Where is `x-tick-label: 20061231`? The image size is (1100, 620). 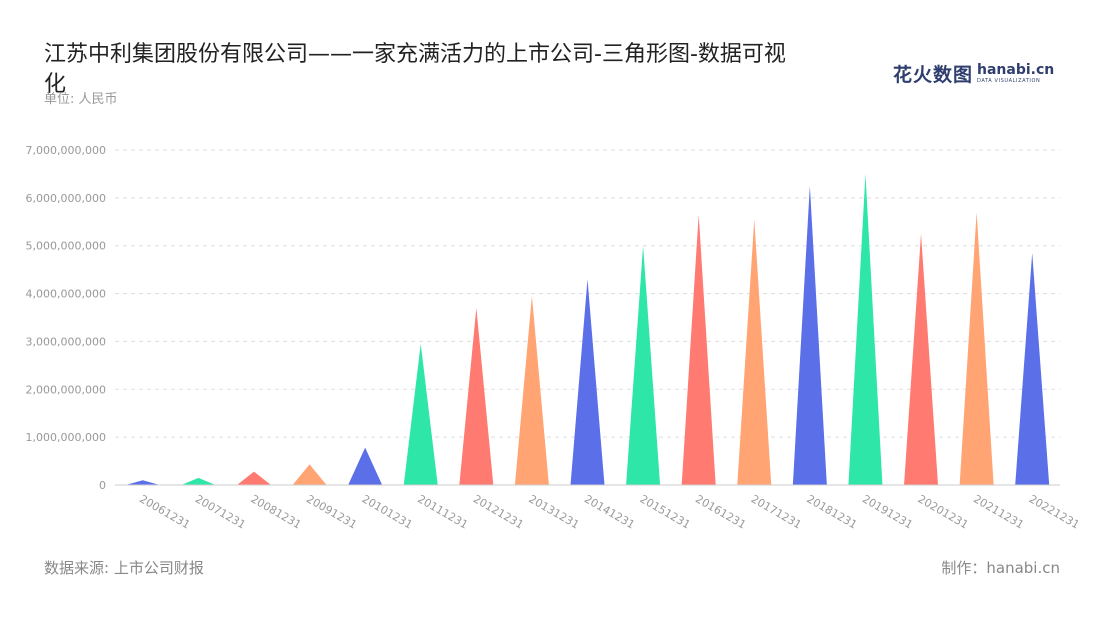
x-tick-label: 20061231 is located at coordinates (164, 511).